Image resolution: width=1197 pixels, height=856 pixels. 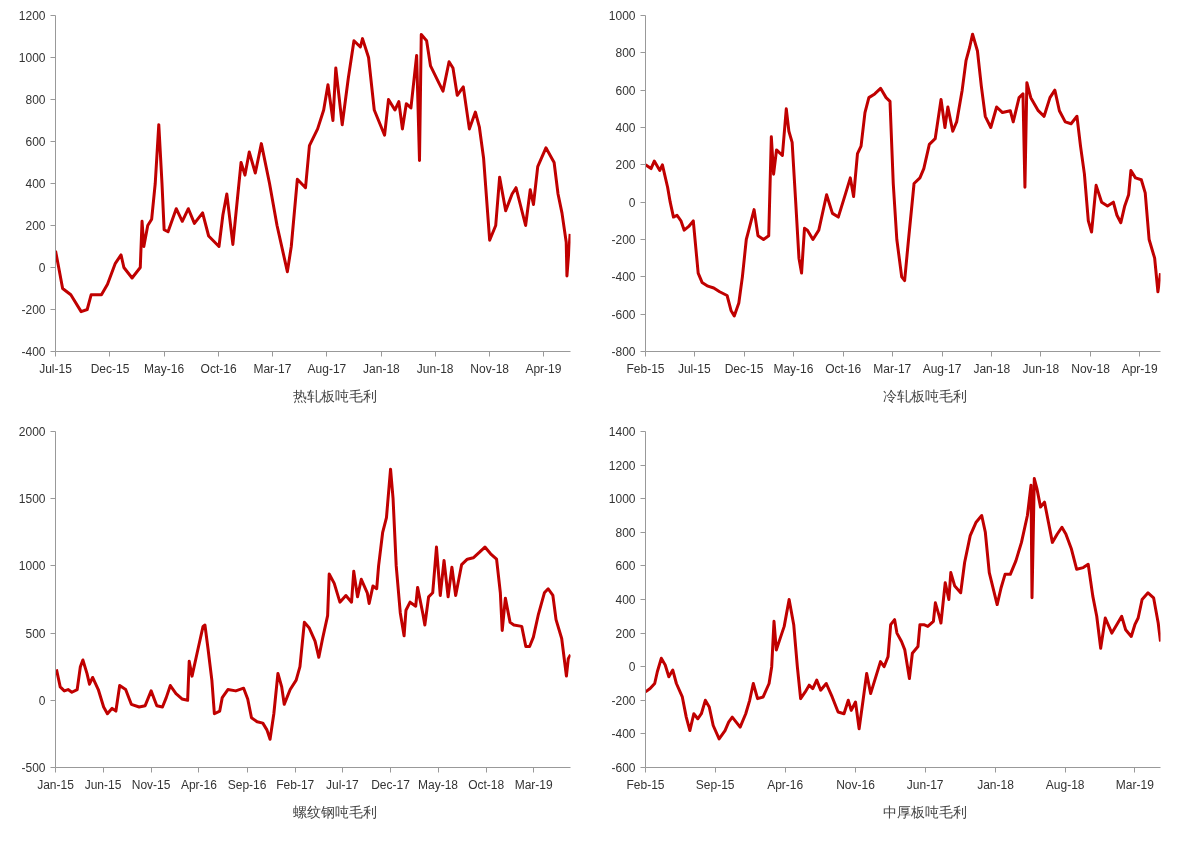 I want to click on x-tick-label: Nov-15, so click(x=151, y=784).